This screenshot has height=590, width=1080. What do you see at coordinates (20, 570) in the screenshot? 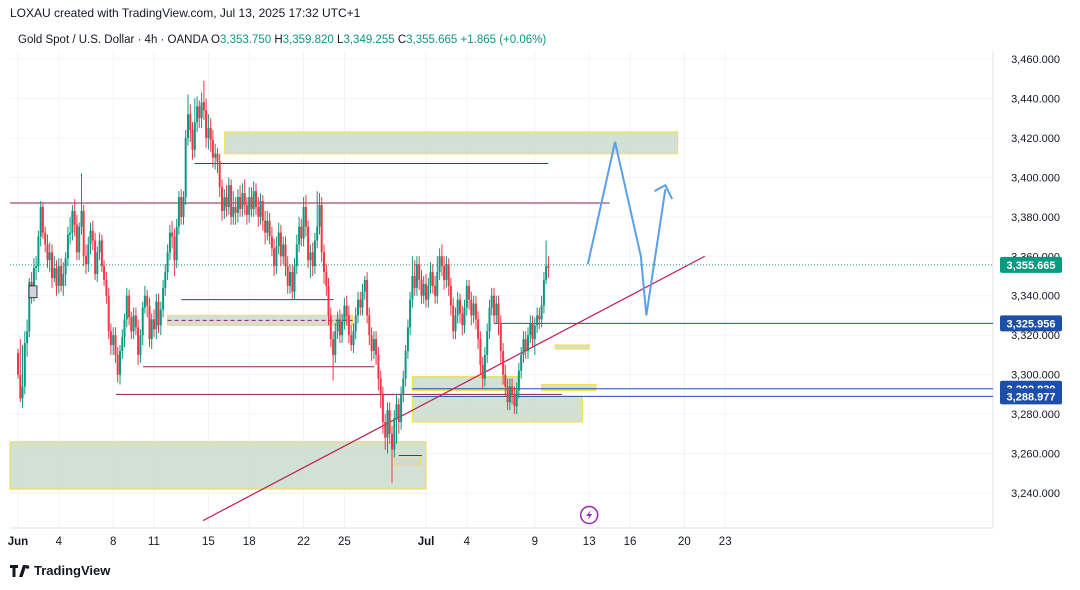
I see `tradingview-logo-icon` at bounding box center [20, 570].